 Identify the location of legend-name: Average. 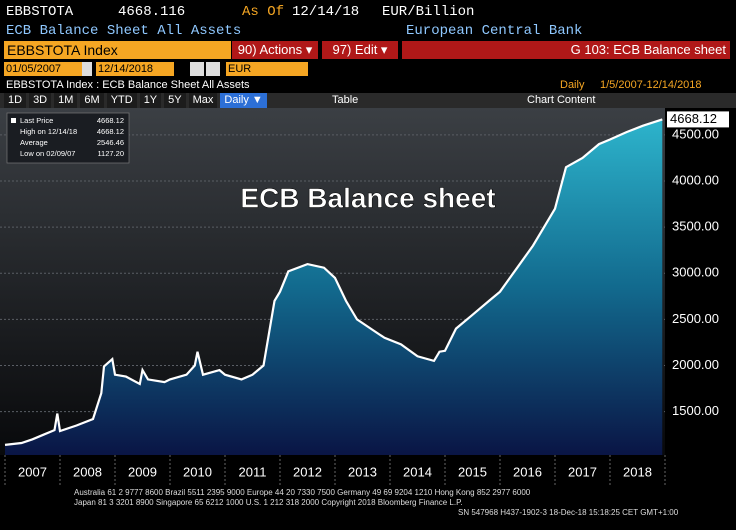
(34, 142).